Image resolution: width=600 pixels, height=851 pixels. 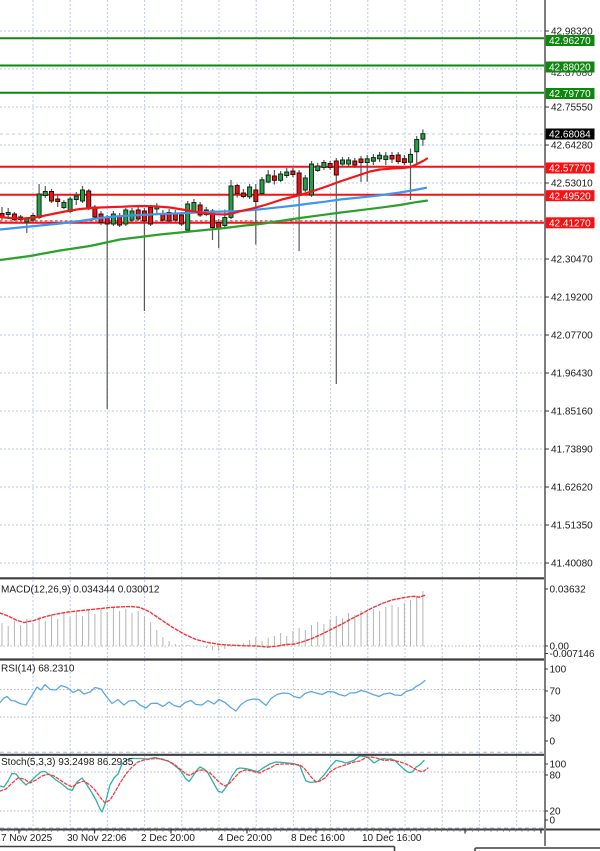 I want to click on svg-text: 4 Dec 20:00, so click(x=245, y=838).